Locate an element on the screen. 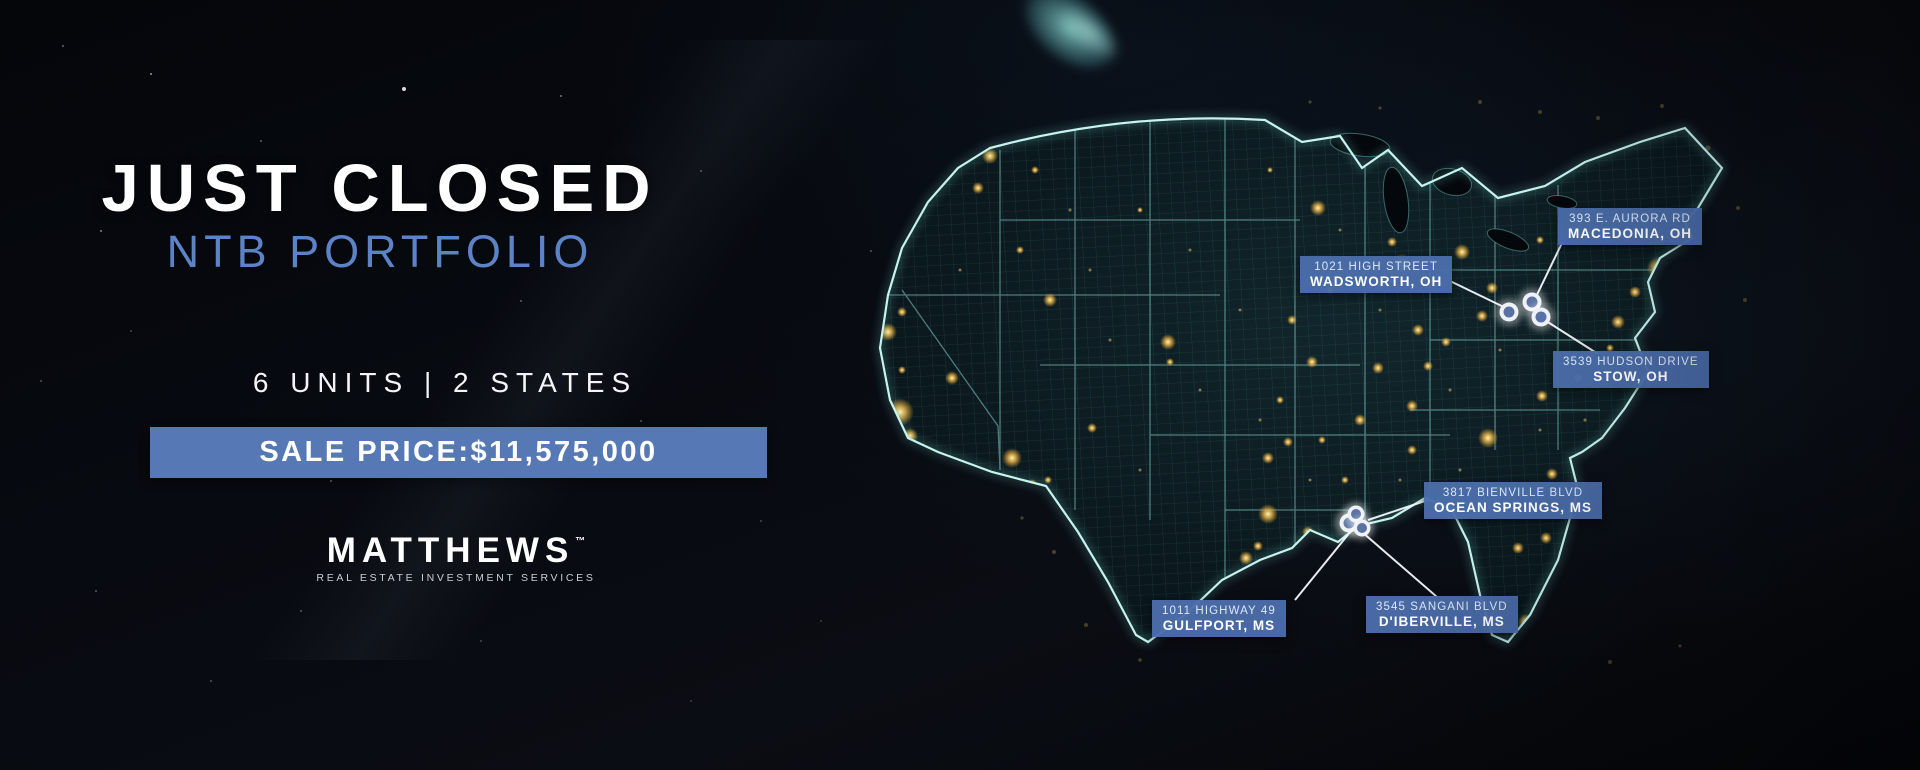 The width and height of the screenshot is (1920, 770). label-city: WADSWORTH, OH is located at coordinates (1376, 281).